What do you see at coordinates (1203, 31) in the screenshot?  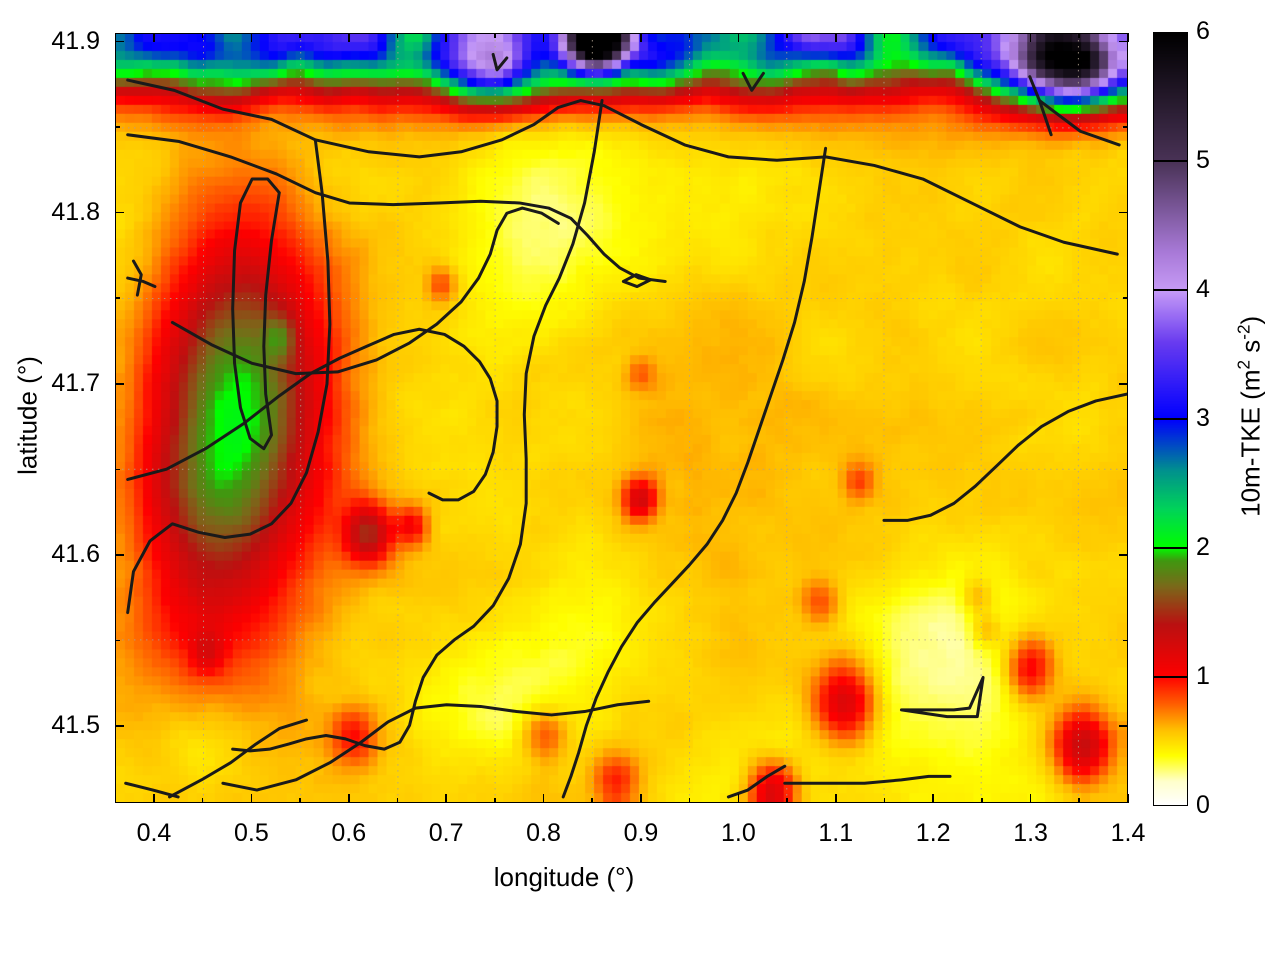 I see `colorbar-tick-label: 6` at bounding box center [1203, 31].